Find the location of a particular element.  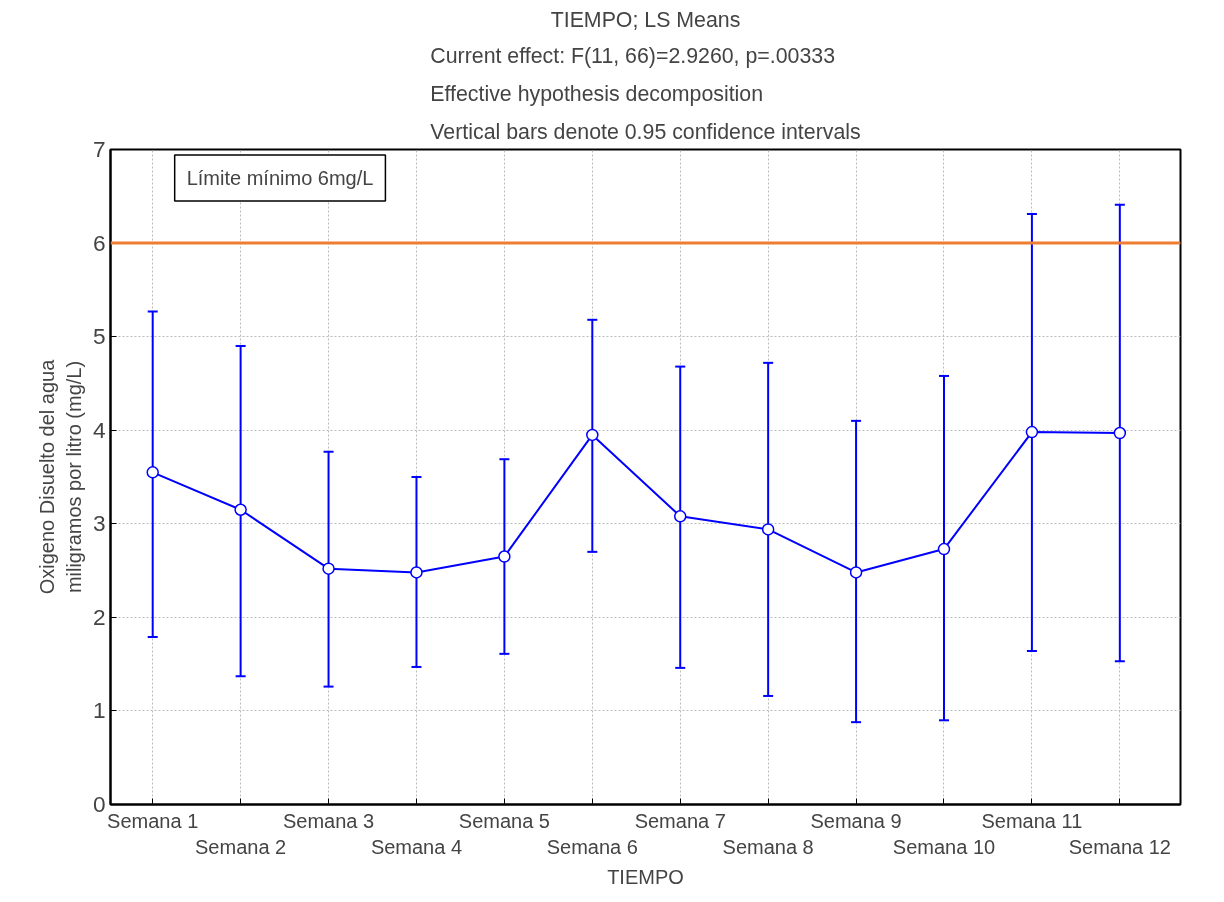

x-tick-label: Semana 3 is located at coordinates (328, 820).